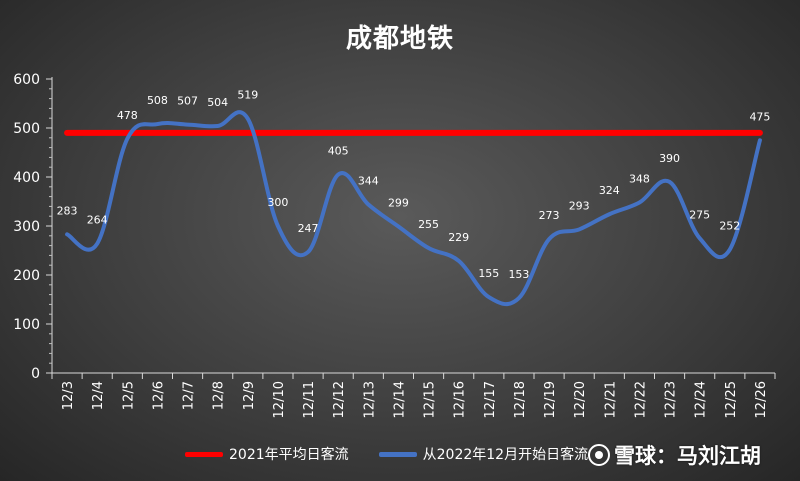 The height and width of the screenshot is (481, 800). I want to click on data-label: 155, so click(488, 273).